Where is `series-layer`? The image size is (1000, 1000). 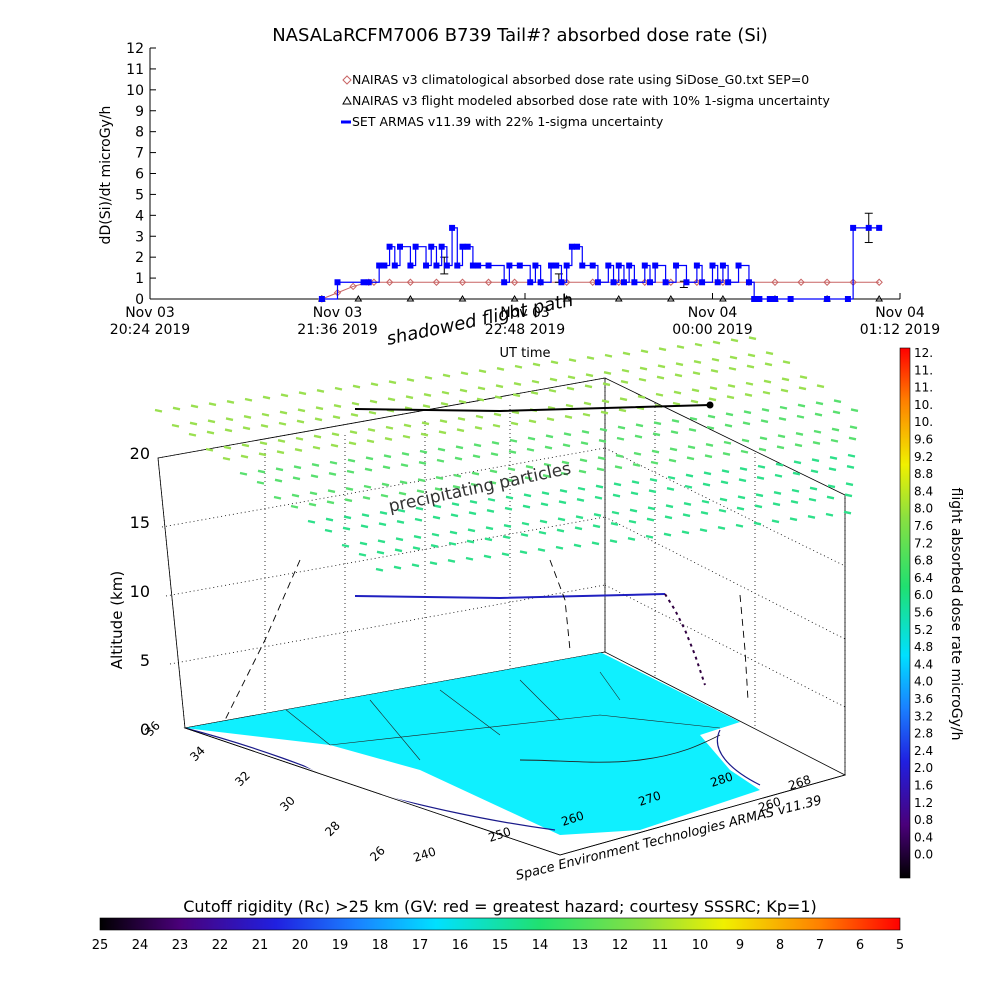
series-layer is located at coordinates (600, 257).